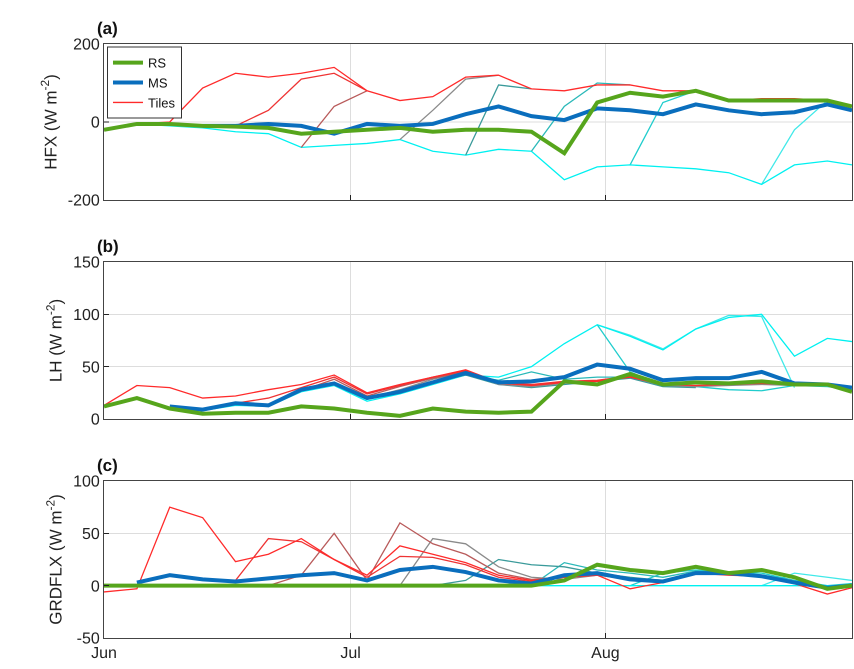 This screenshot has width=854, height=669. Describe the element at coordinates (86, 263) in the screenshot. I see `y-tick-label: 150` at that location.